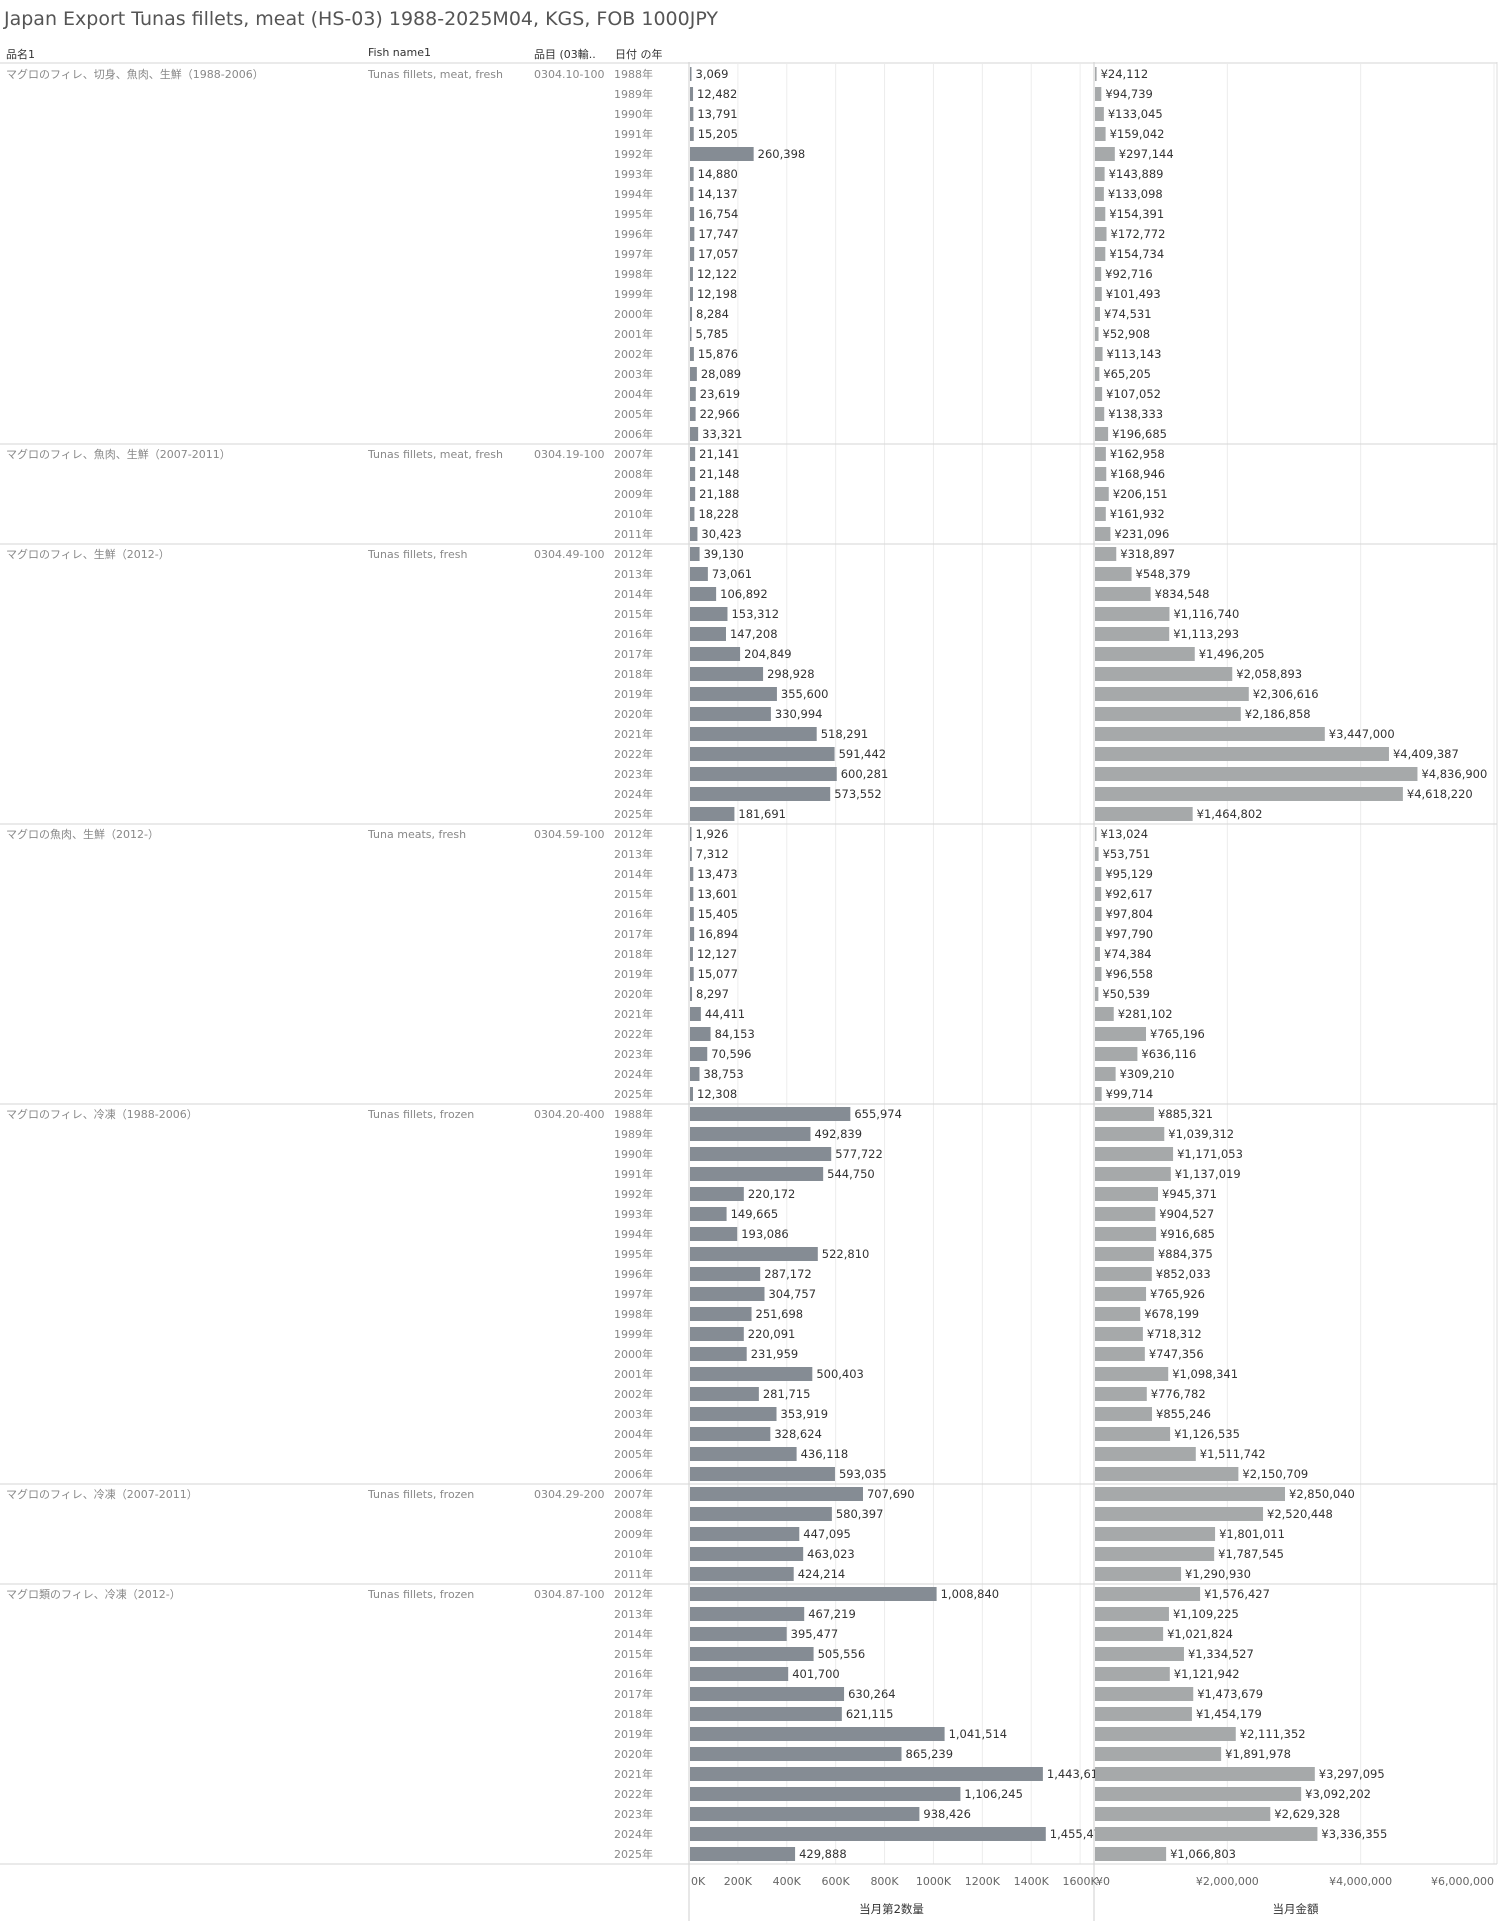 The image size is (1500, 1921). Describe the element at coordinates (639, 54) in the screenshot. I see `header-year: 日付 の年` at that location.